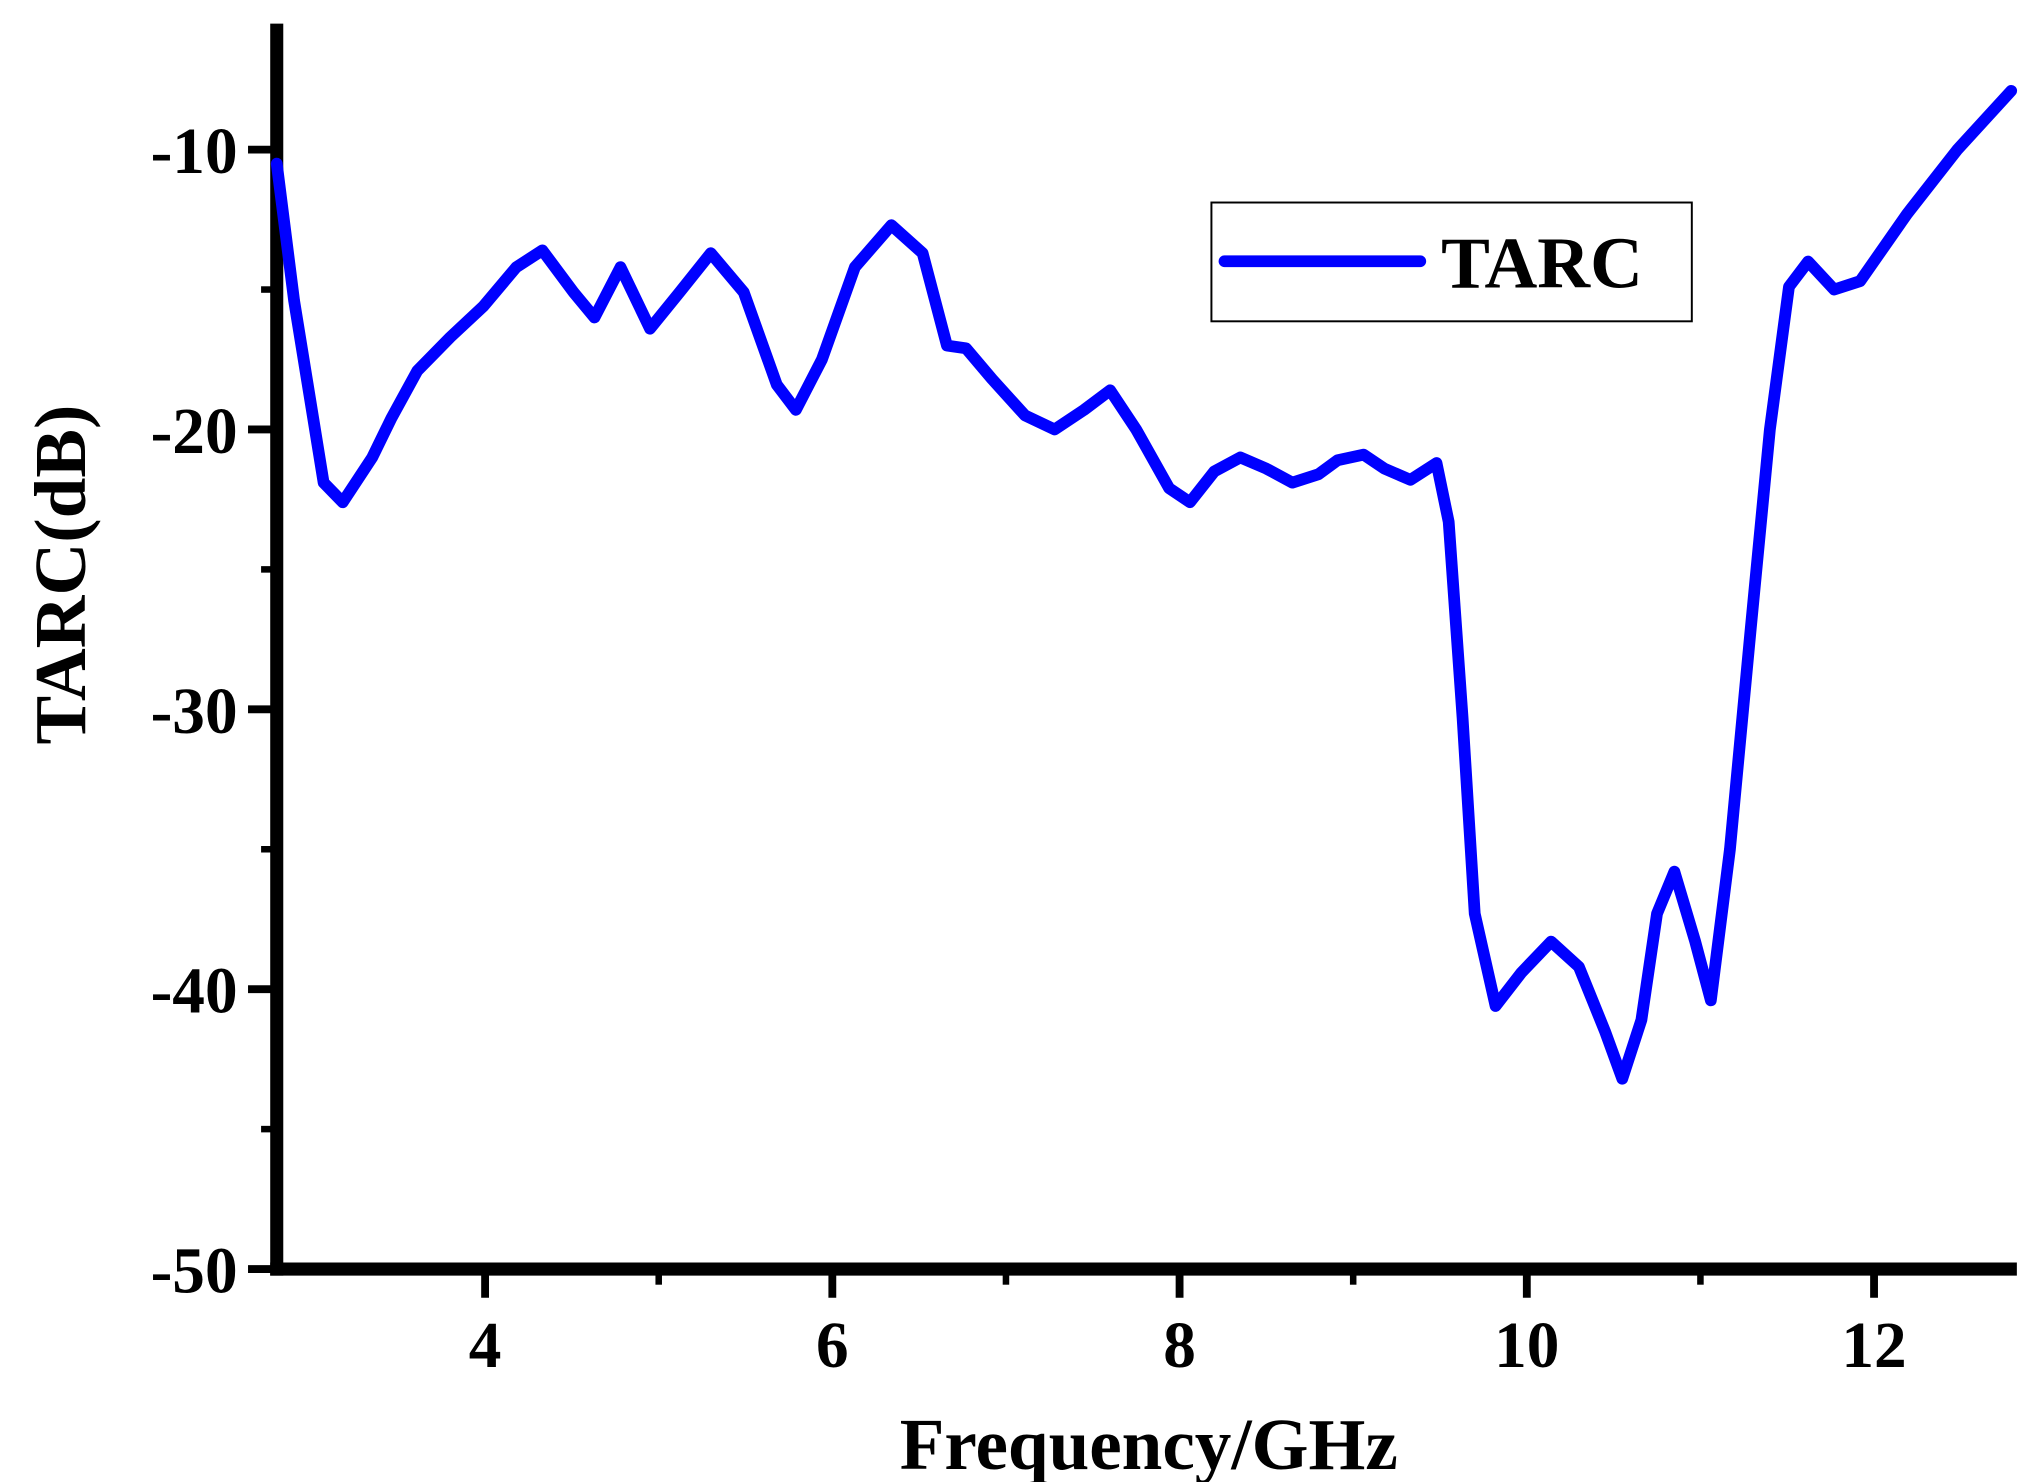 The height and width of the screenshot is (1482, 2026). I want to click on y-tick-label: -10, so click(194, 152).